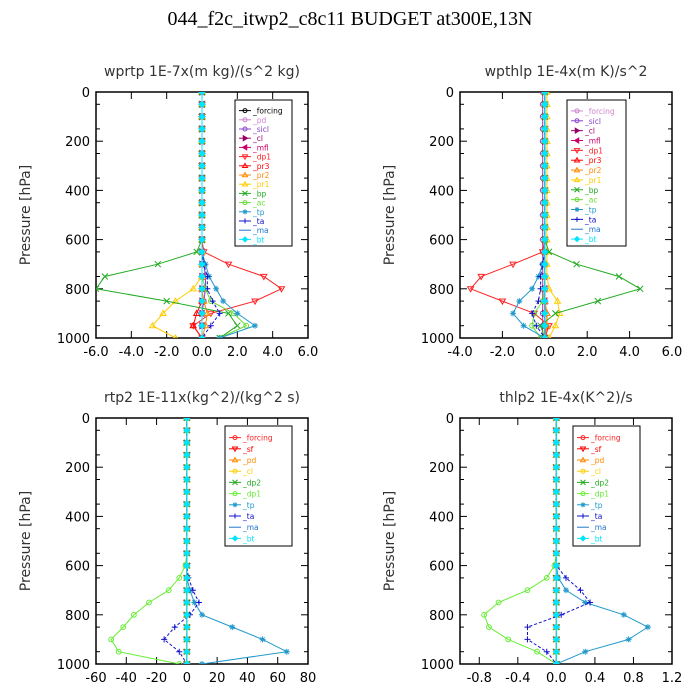  Describe the element at coordinates (459, 352) in the screenshot. I see `x-tick-label: -4.0` at that location.